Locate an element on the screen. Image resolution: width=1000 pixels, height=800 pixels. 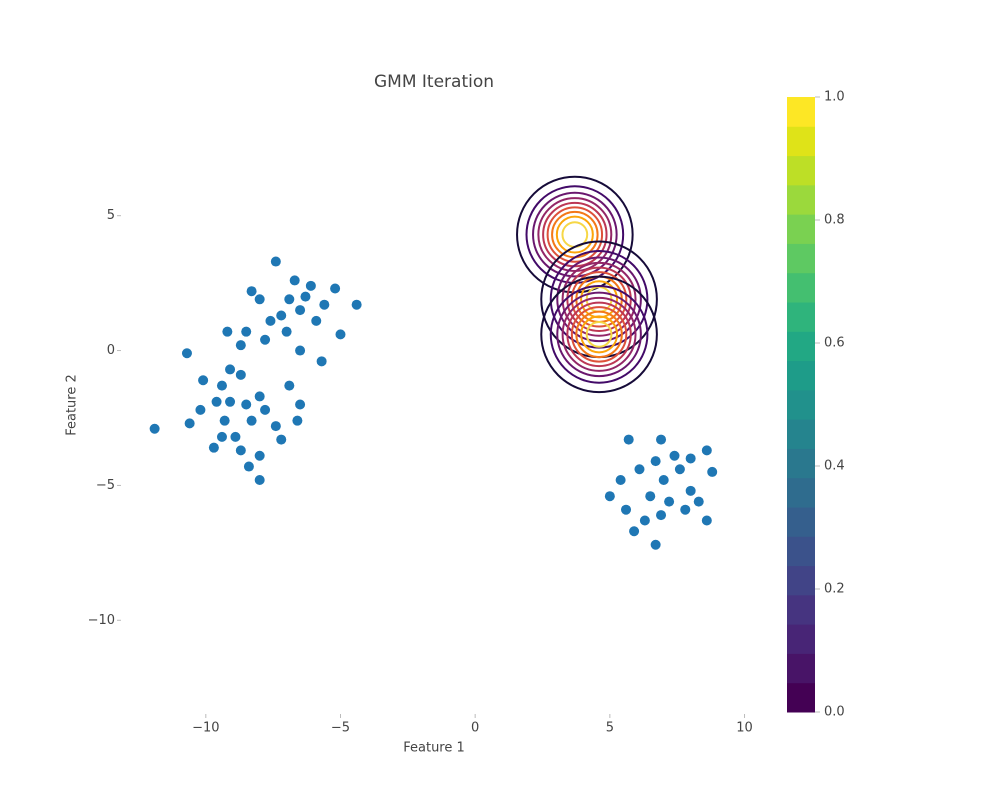
colorbar-tick-label: 0.8 is located at coordinates (834, 220).